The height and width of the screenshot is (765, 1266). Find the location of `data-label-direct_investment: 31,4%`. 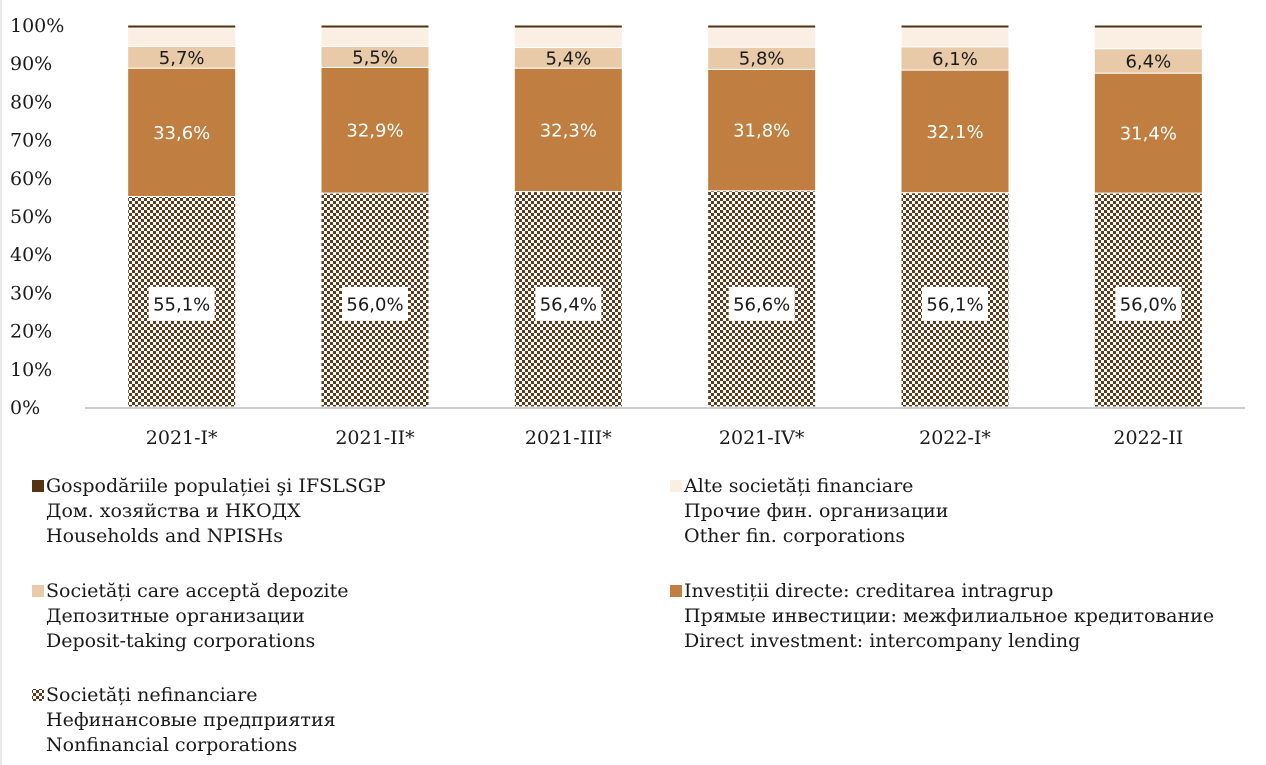

data-label-direct_investment: 31,4% is located at coordinates (1148, 134).